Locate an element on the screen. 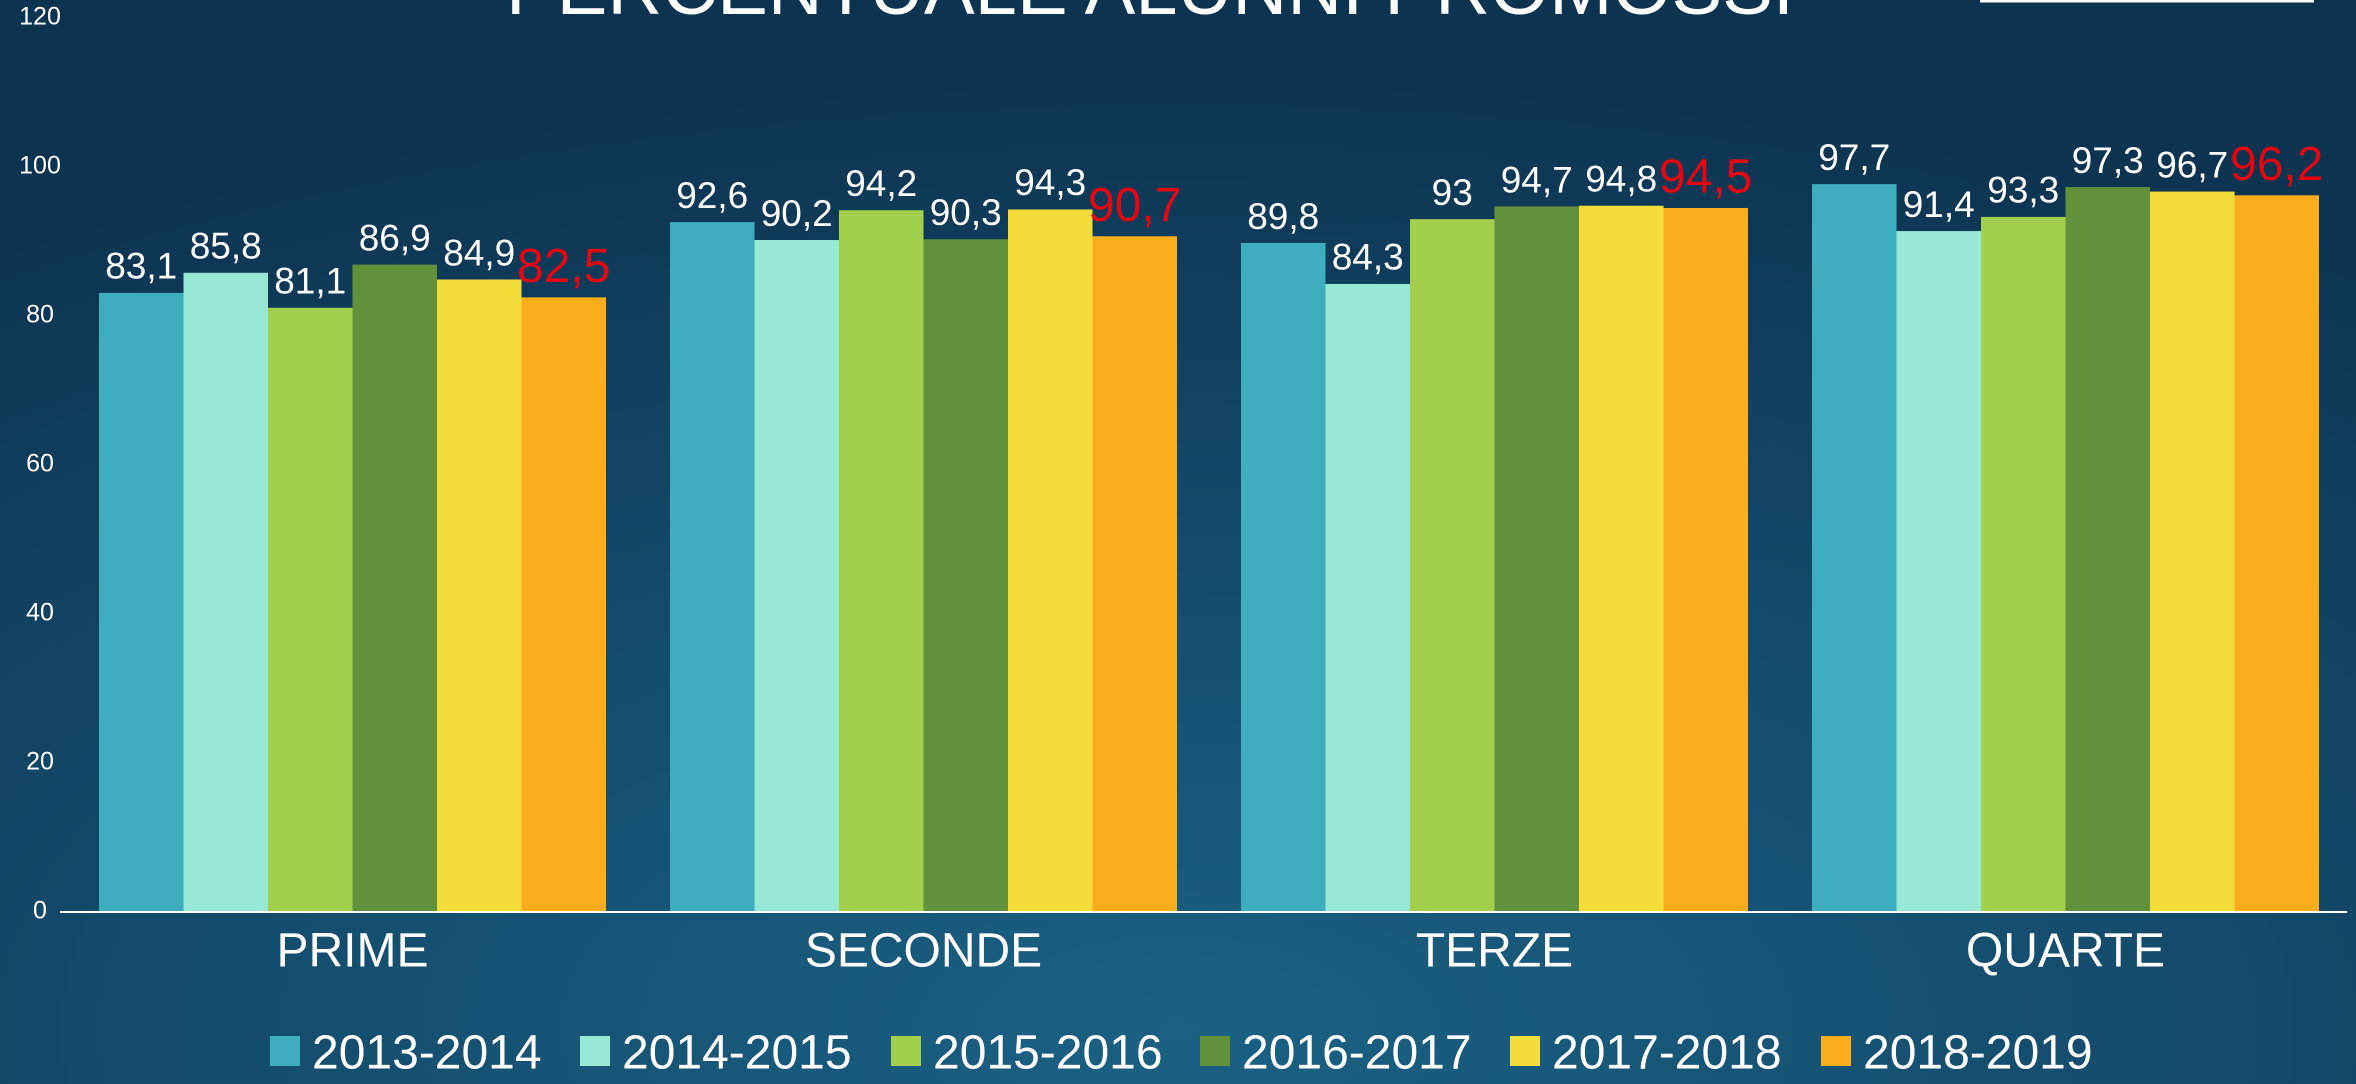  data-label: 94,3 is located at coordinates (1050, 182).